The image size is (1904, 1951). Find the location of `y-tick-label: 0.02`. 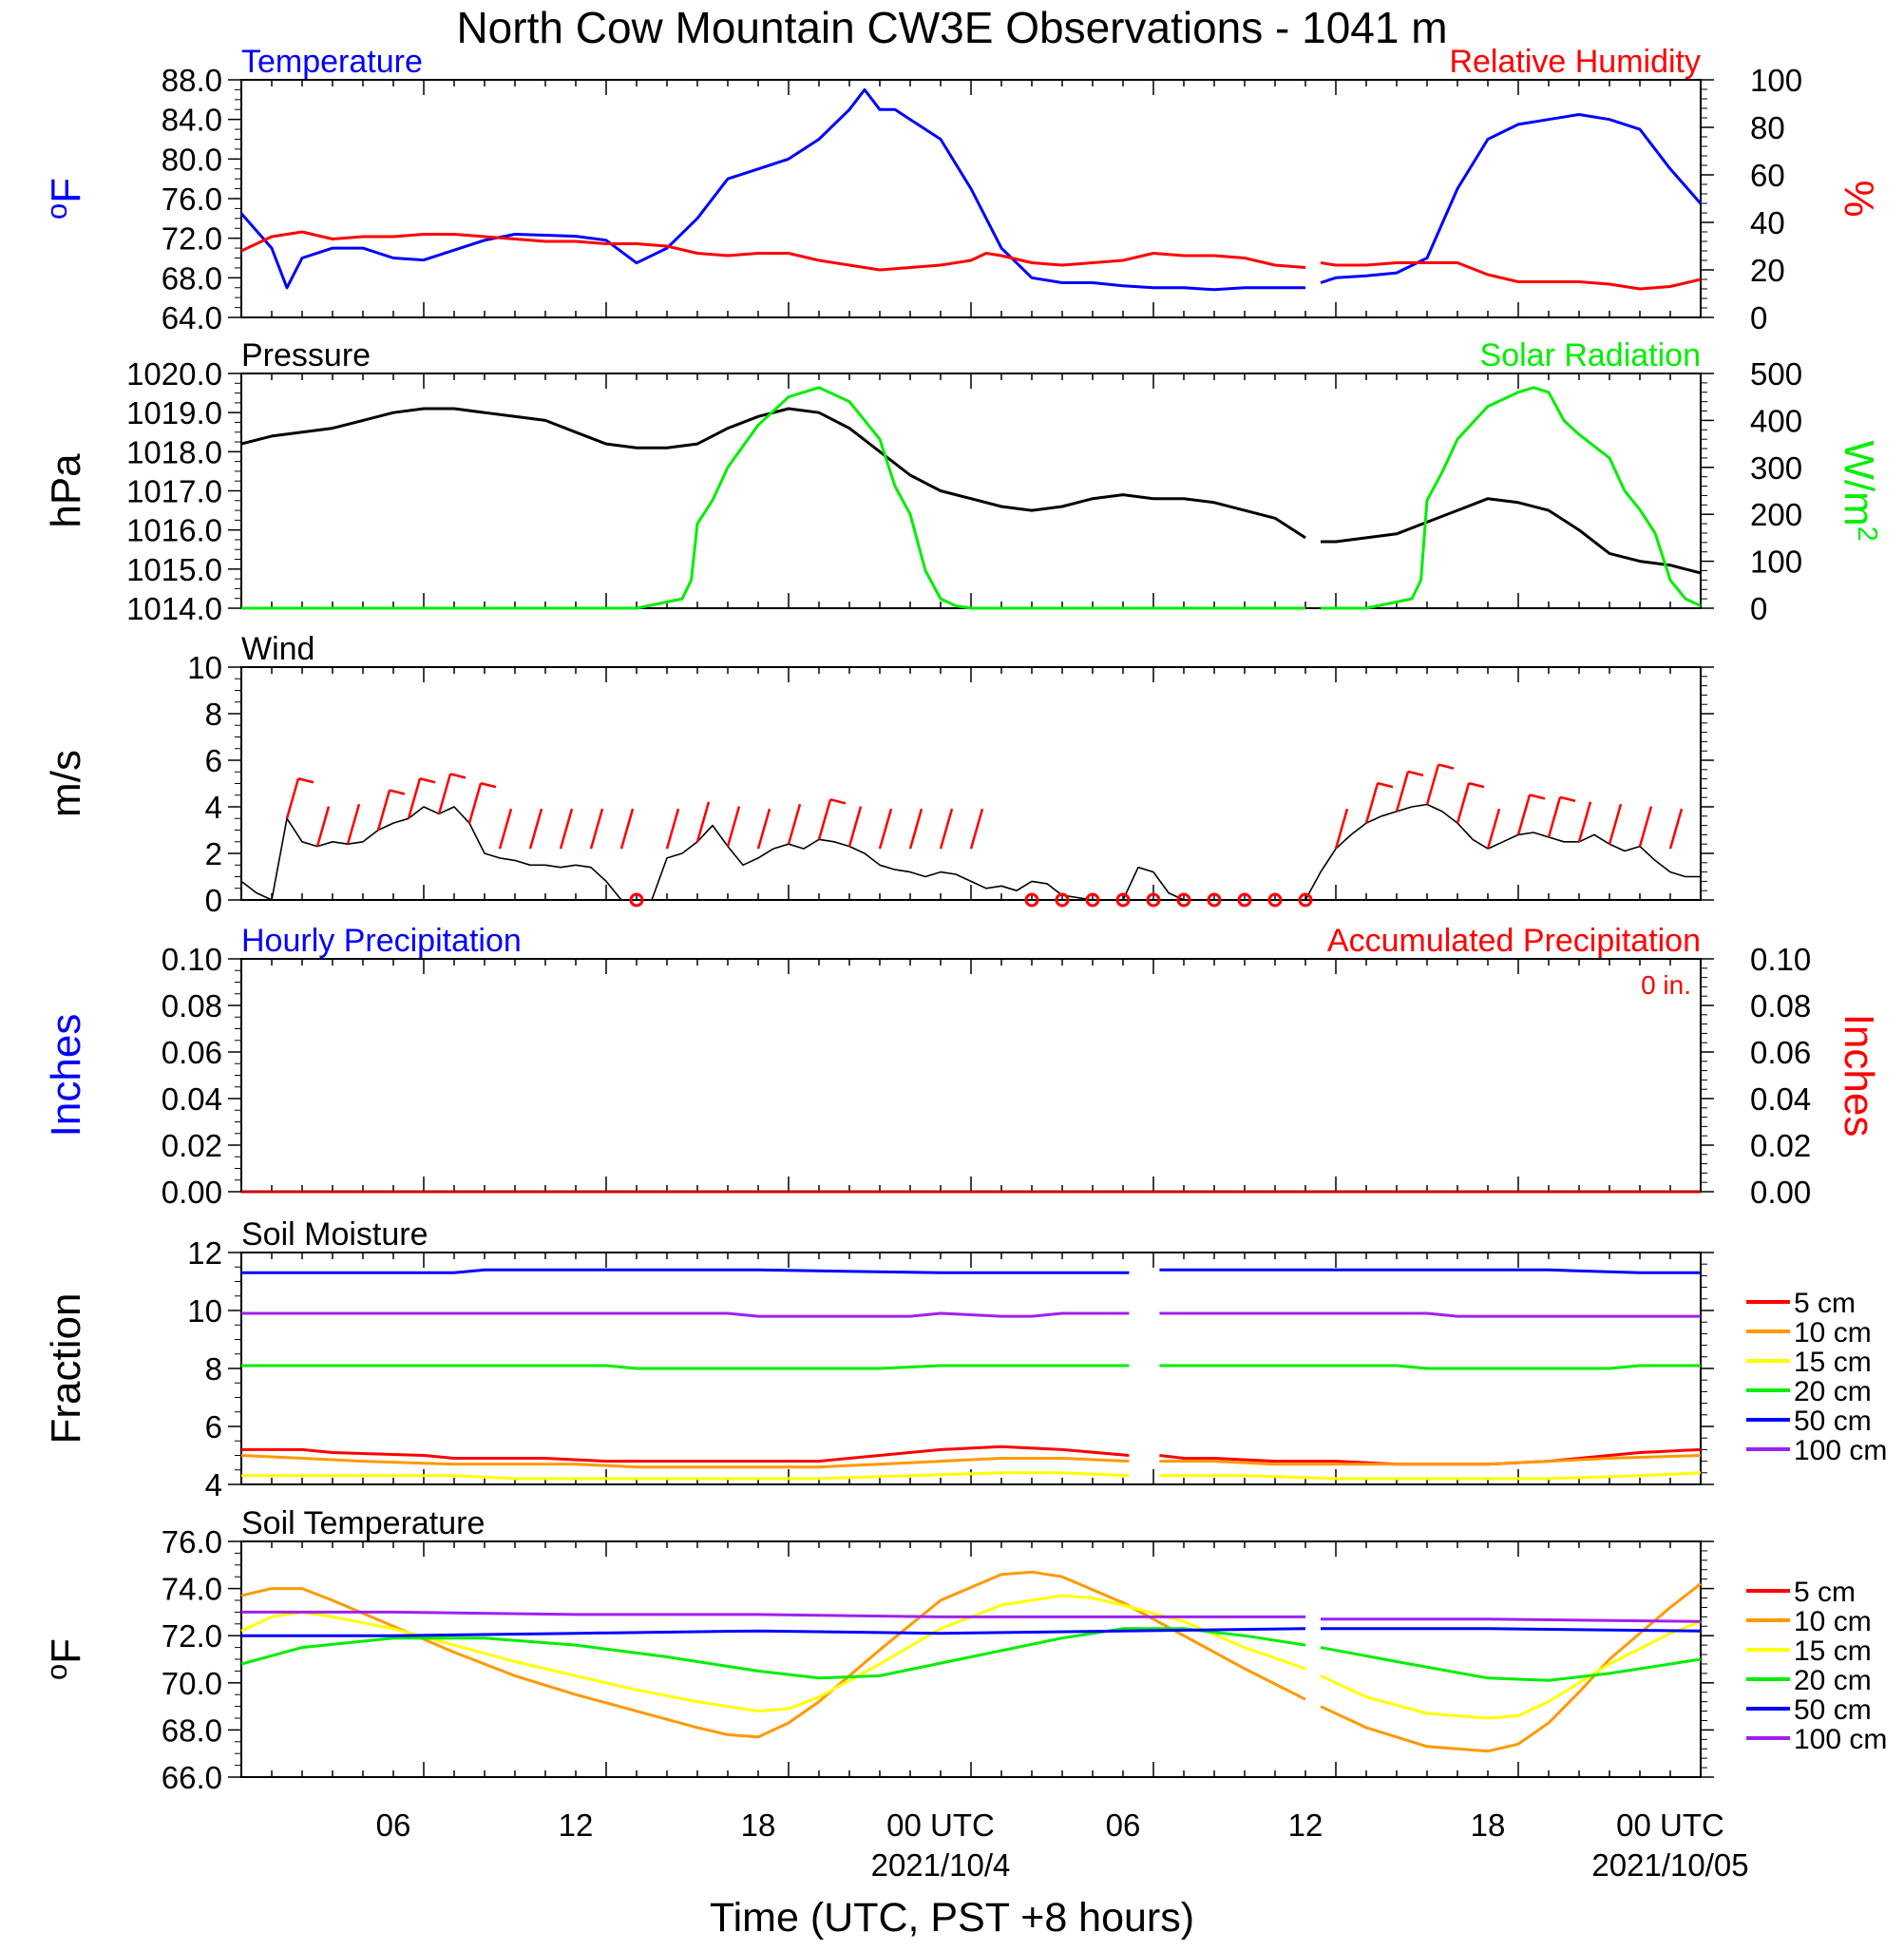

y-tick-label: 0.02 is located at coordinates (192, 1145).